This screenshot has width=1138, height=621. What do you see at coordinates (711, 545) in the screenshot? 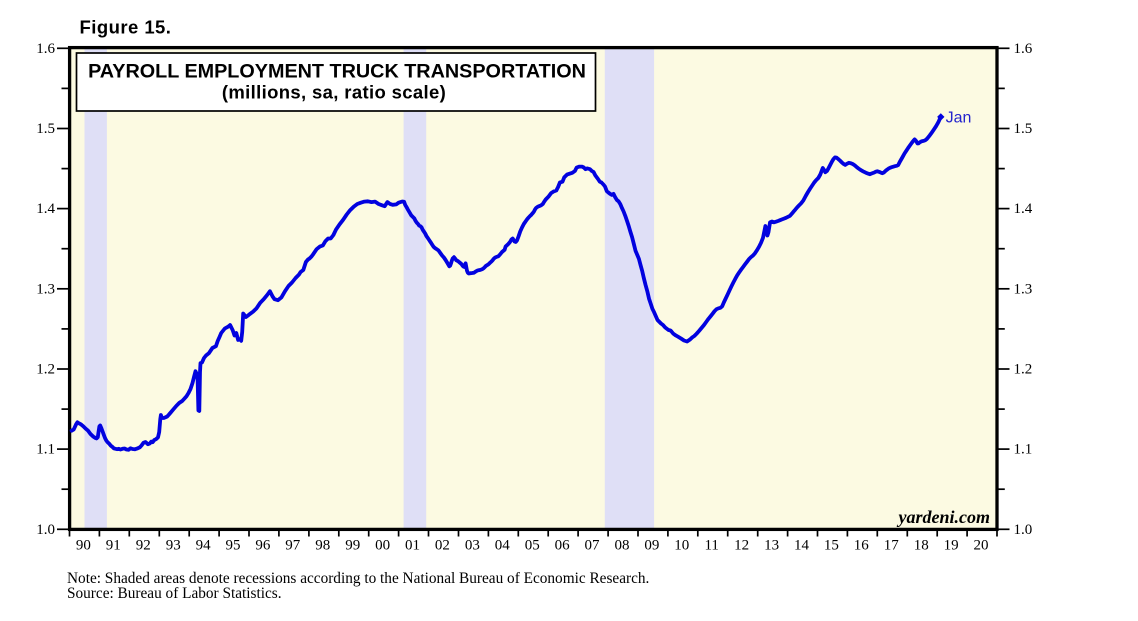
I see `svg-text: 11` at bounding box center [711, 545].